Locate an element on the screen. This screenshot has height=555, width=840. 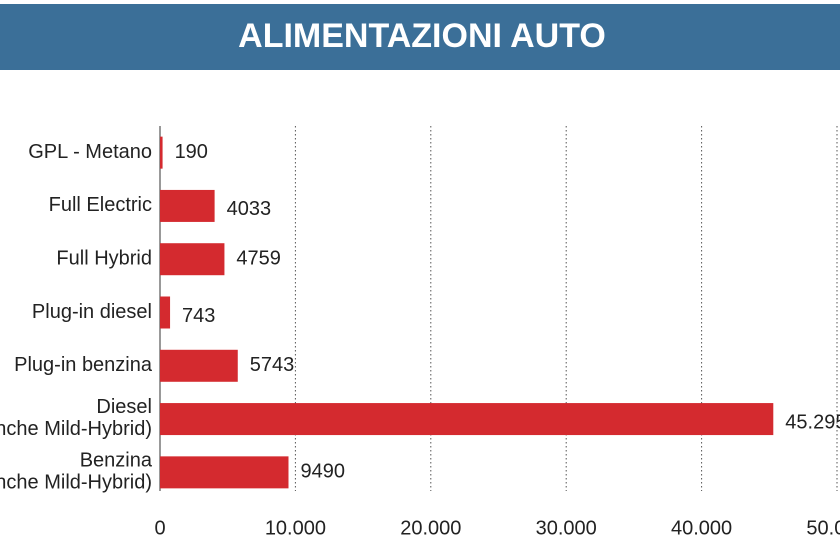
value-label: 743 is located at coordinates (198, 316).